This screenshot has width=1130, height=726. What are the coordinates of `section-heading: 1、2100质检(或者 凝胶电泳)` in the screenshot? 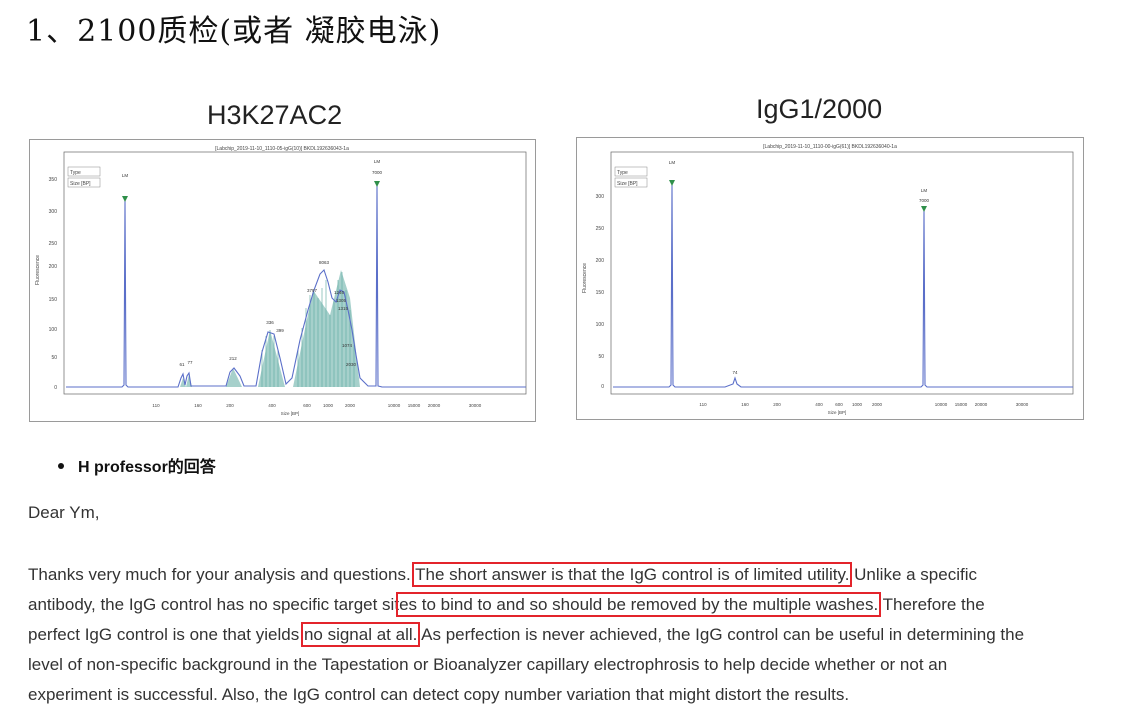 It's located at (234, 31).